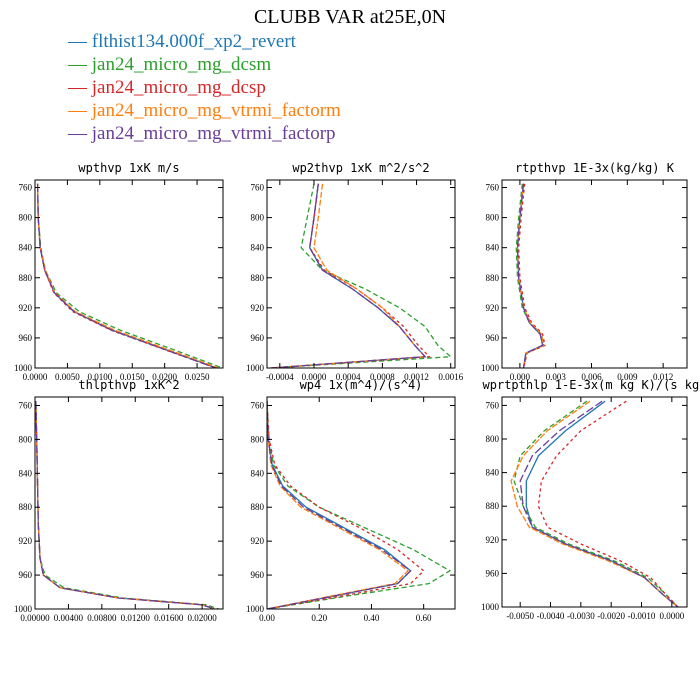  I want to click on x-tick-label: 0.00000, so click(35, 618).